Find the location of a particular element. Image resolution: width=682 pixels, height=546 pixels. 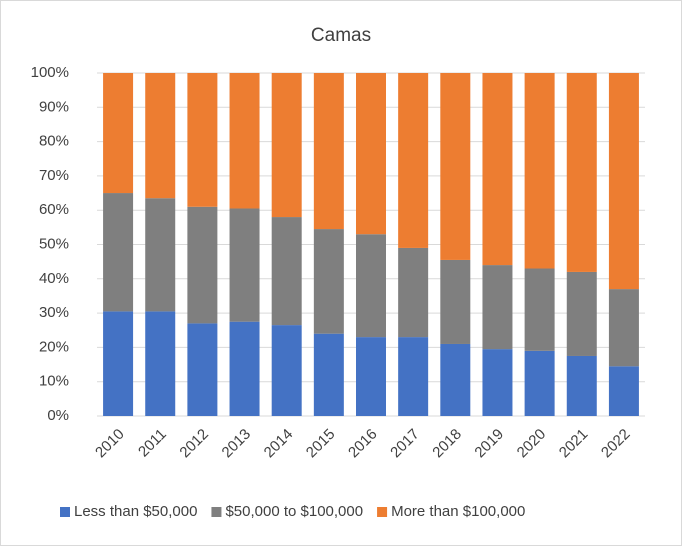

legend-label: More than $100,000 is located at coordinates (458, 511).